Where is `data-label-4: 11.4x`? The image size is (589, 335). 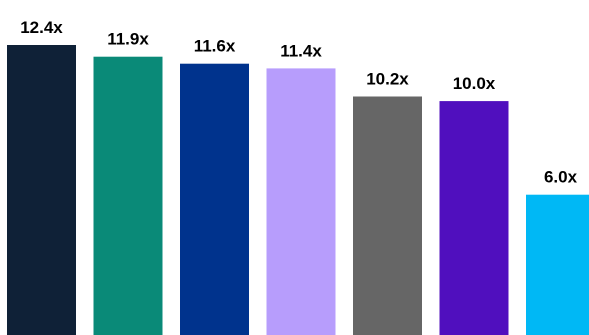 data-label-4: 11.4x is located at coordinates (301, 50).